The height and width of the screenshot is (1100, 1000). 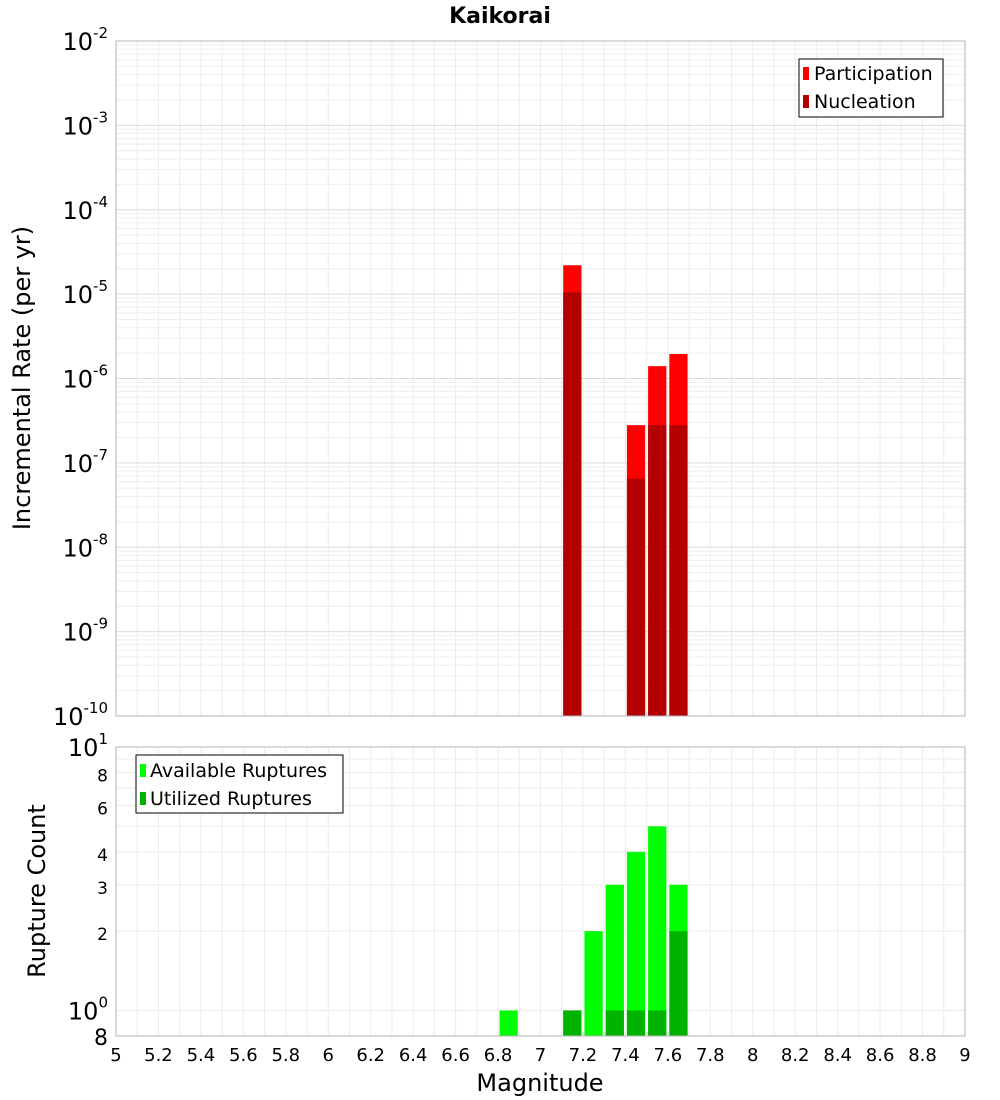 I want to click on x-tick-label: 5.8, so click(x=285, y=1055).